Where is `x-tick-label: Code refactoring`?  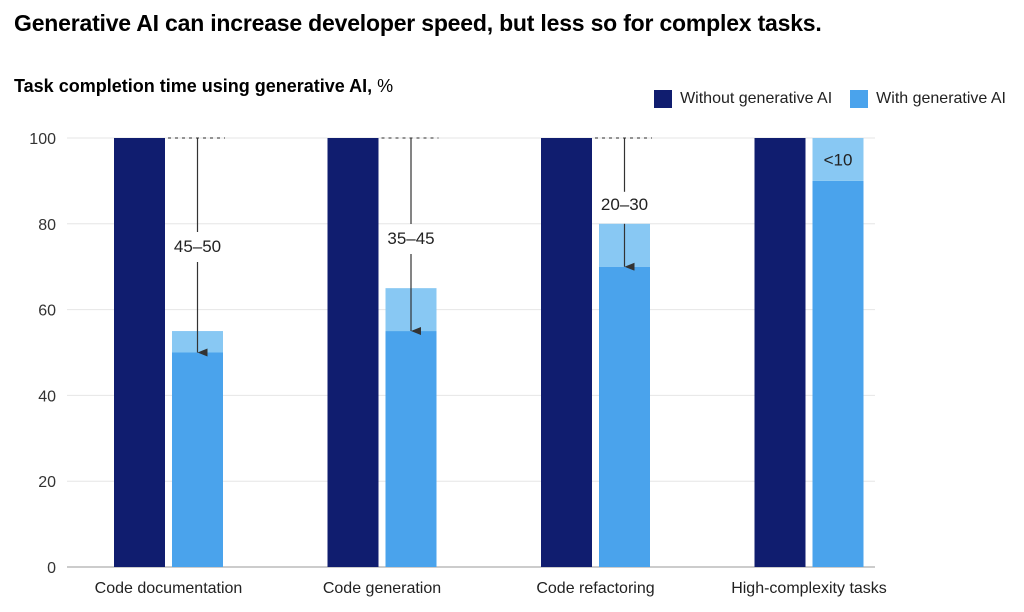 x-tick-label: Code refactoring is located at coordinates (595, 588).